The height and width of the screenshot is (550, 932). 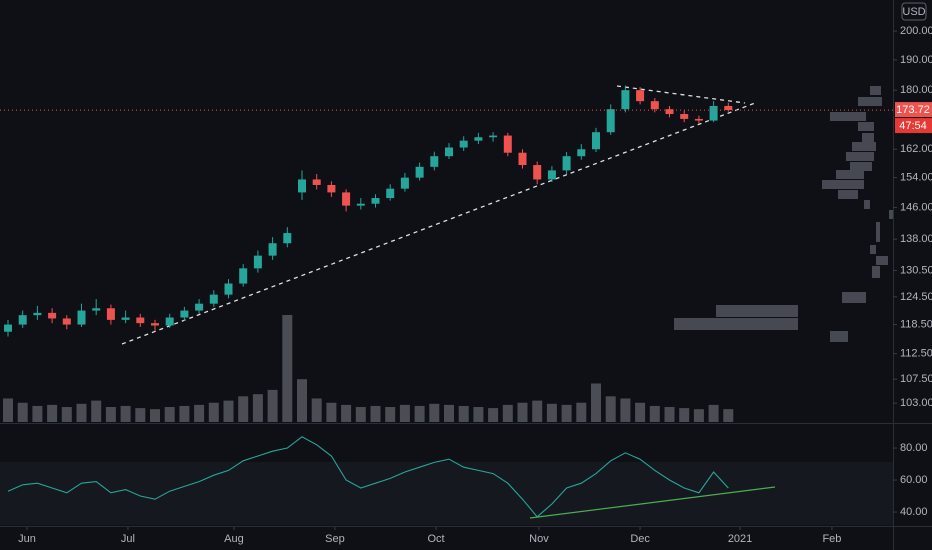 What do you see at coordinates (916, 149) in the screenshot?
I see `y-tick-label: 162.00` at bounding box center [916, 149].